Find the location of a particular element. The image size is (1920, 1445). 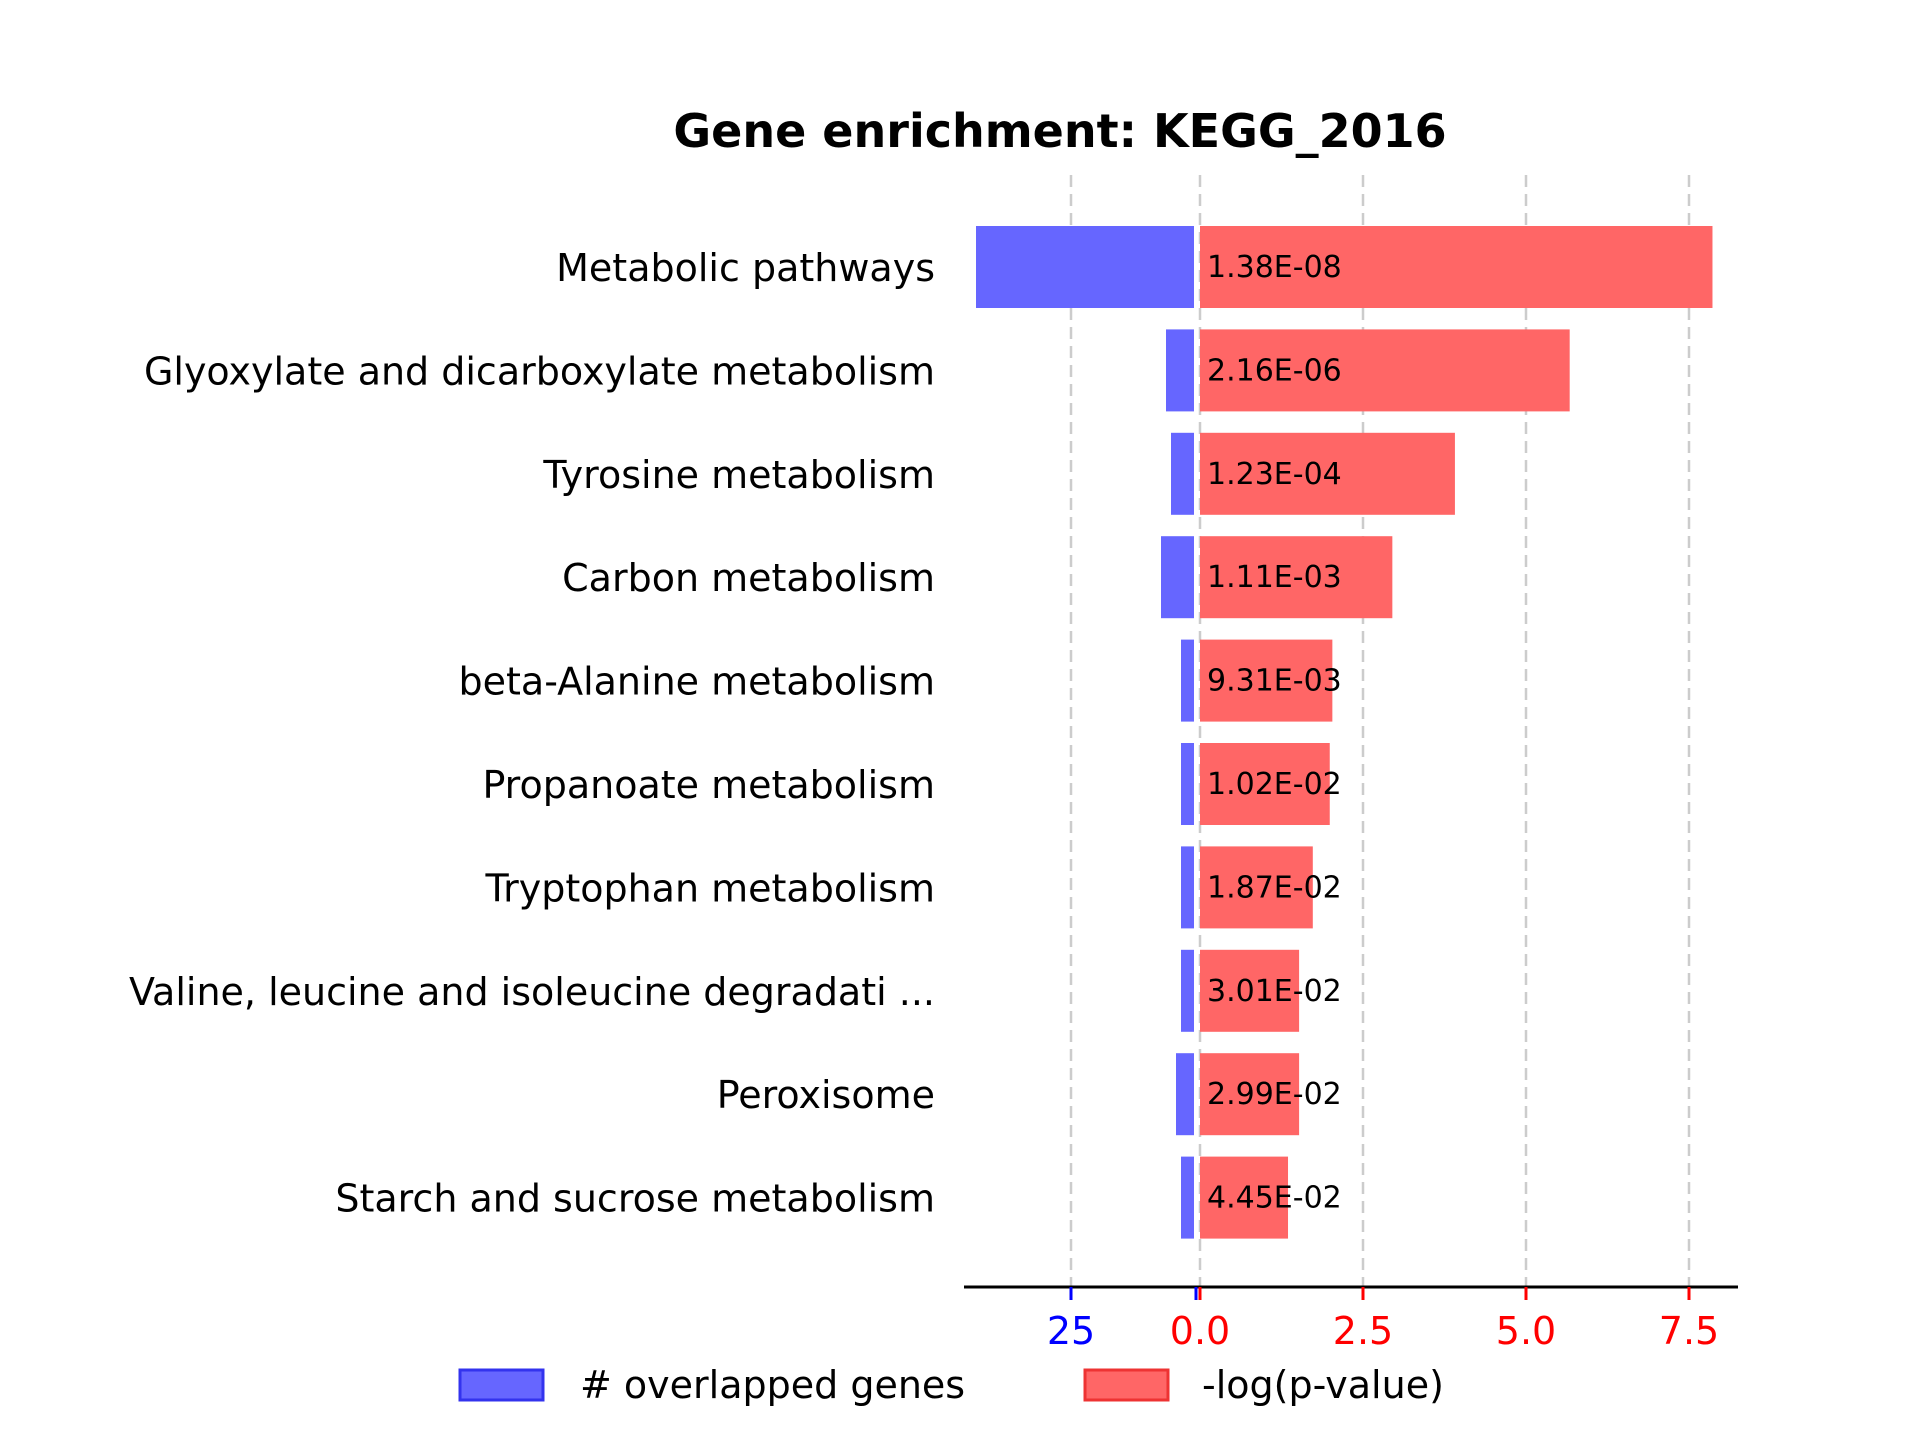

pvalue-label-2: 1.23E-04 is located at coordinates (1274, 474).